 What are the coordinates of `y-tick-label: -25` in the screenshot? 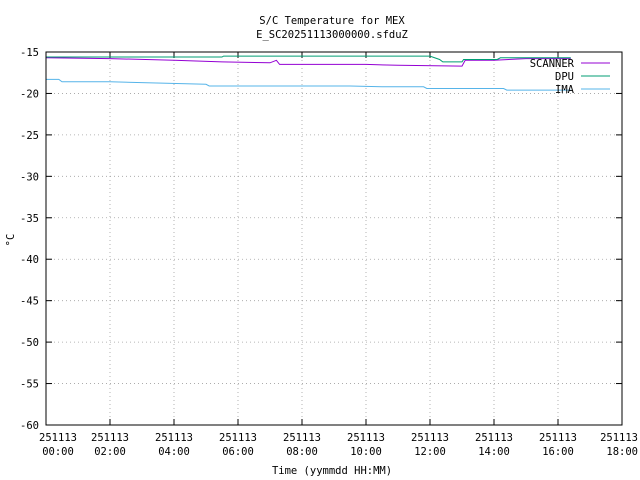 It's located at (29, 136).